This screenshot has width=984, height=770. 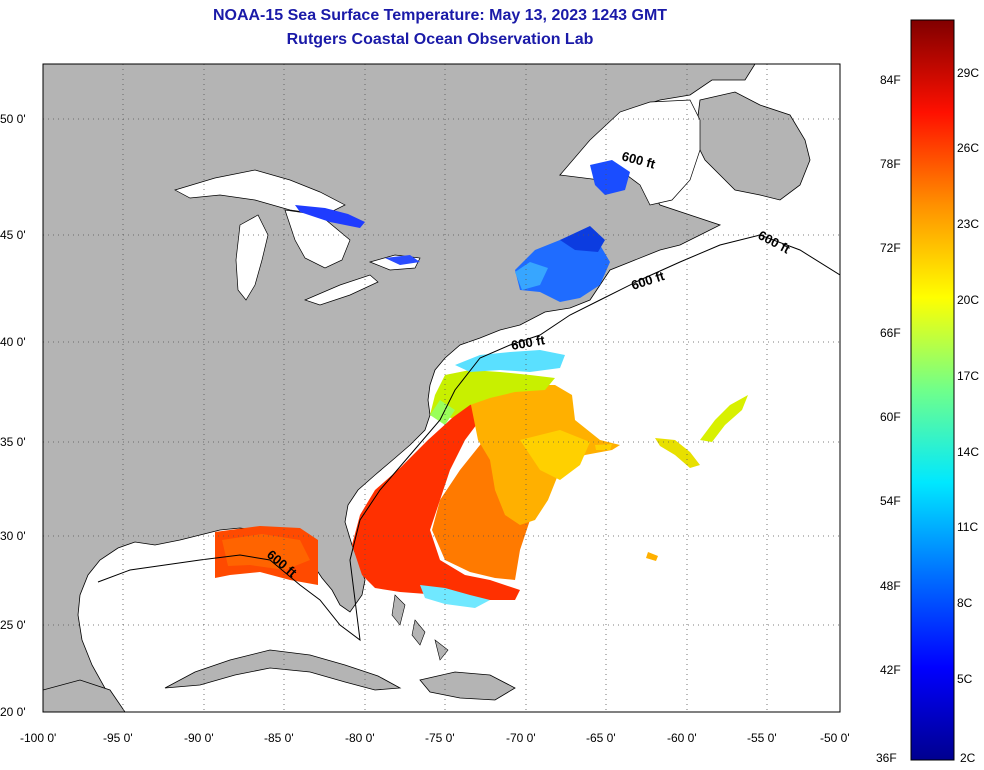 What do you see at coordinates (13, 119) in the screenshot?
I see `lat-label: 50 0'` at bounding box center [13, 119].